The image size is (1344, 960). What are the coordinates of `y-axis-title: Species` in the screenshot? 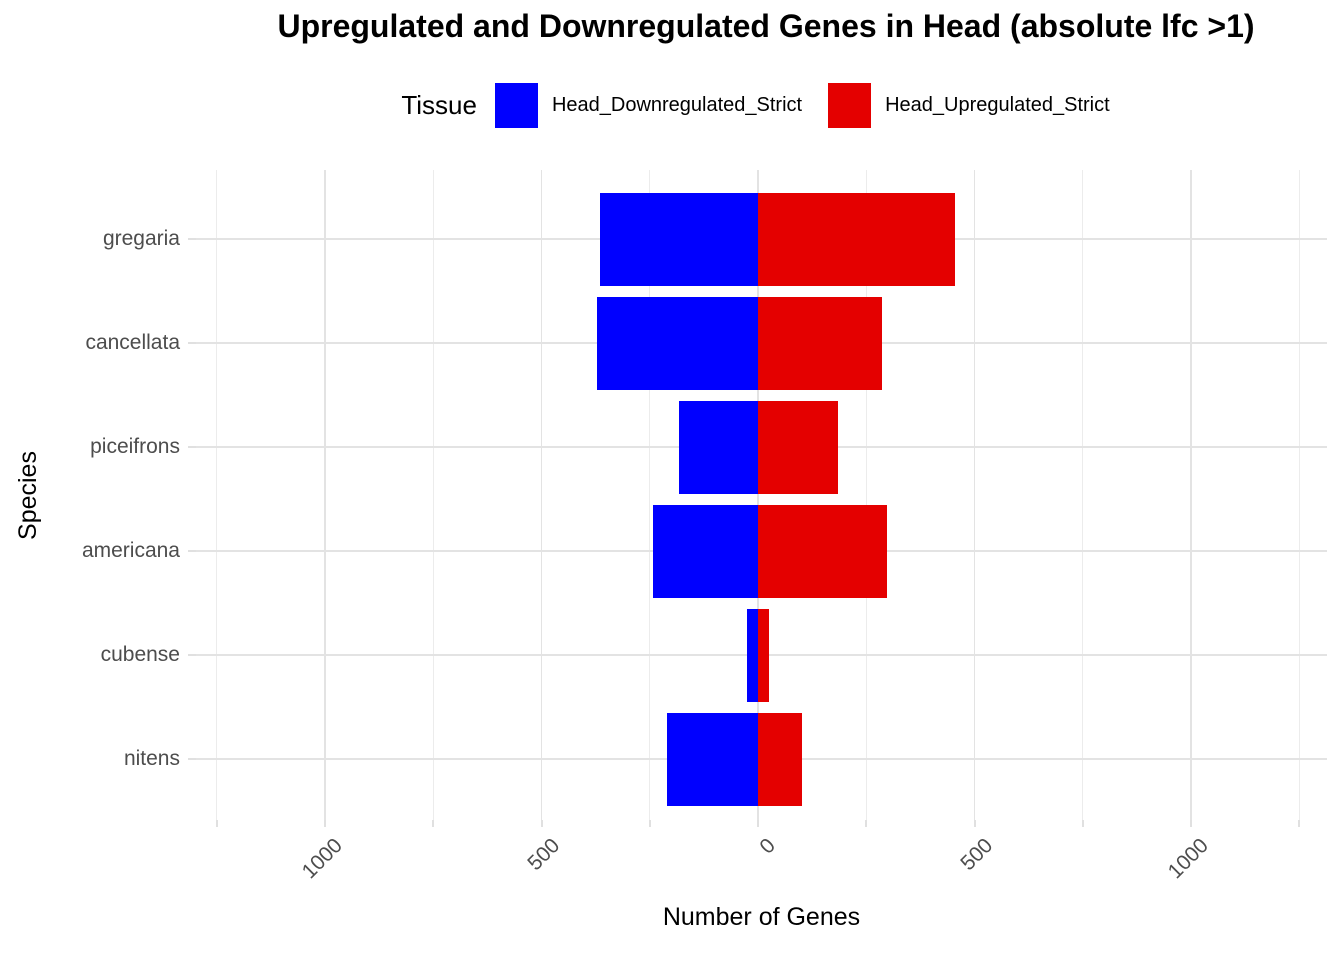 It's located at (27, 495).